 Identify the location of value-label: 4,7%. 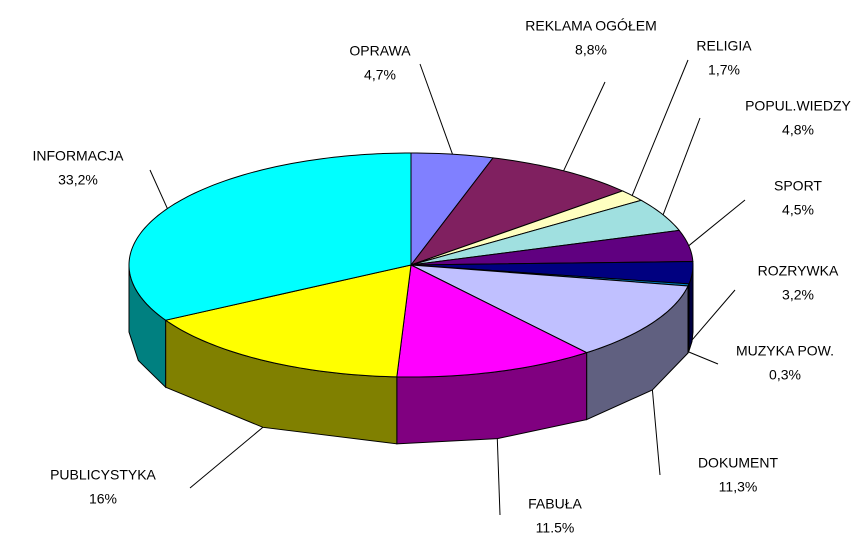
(380, 75).